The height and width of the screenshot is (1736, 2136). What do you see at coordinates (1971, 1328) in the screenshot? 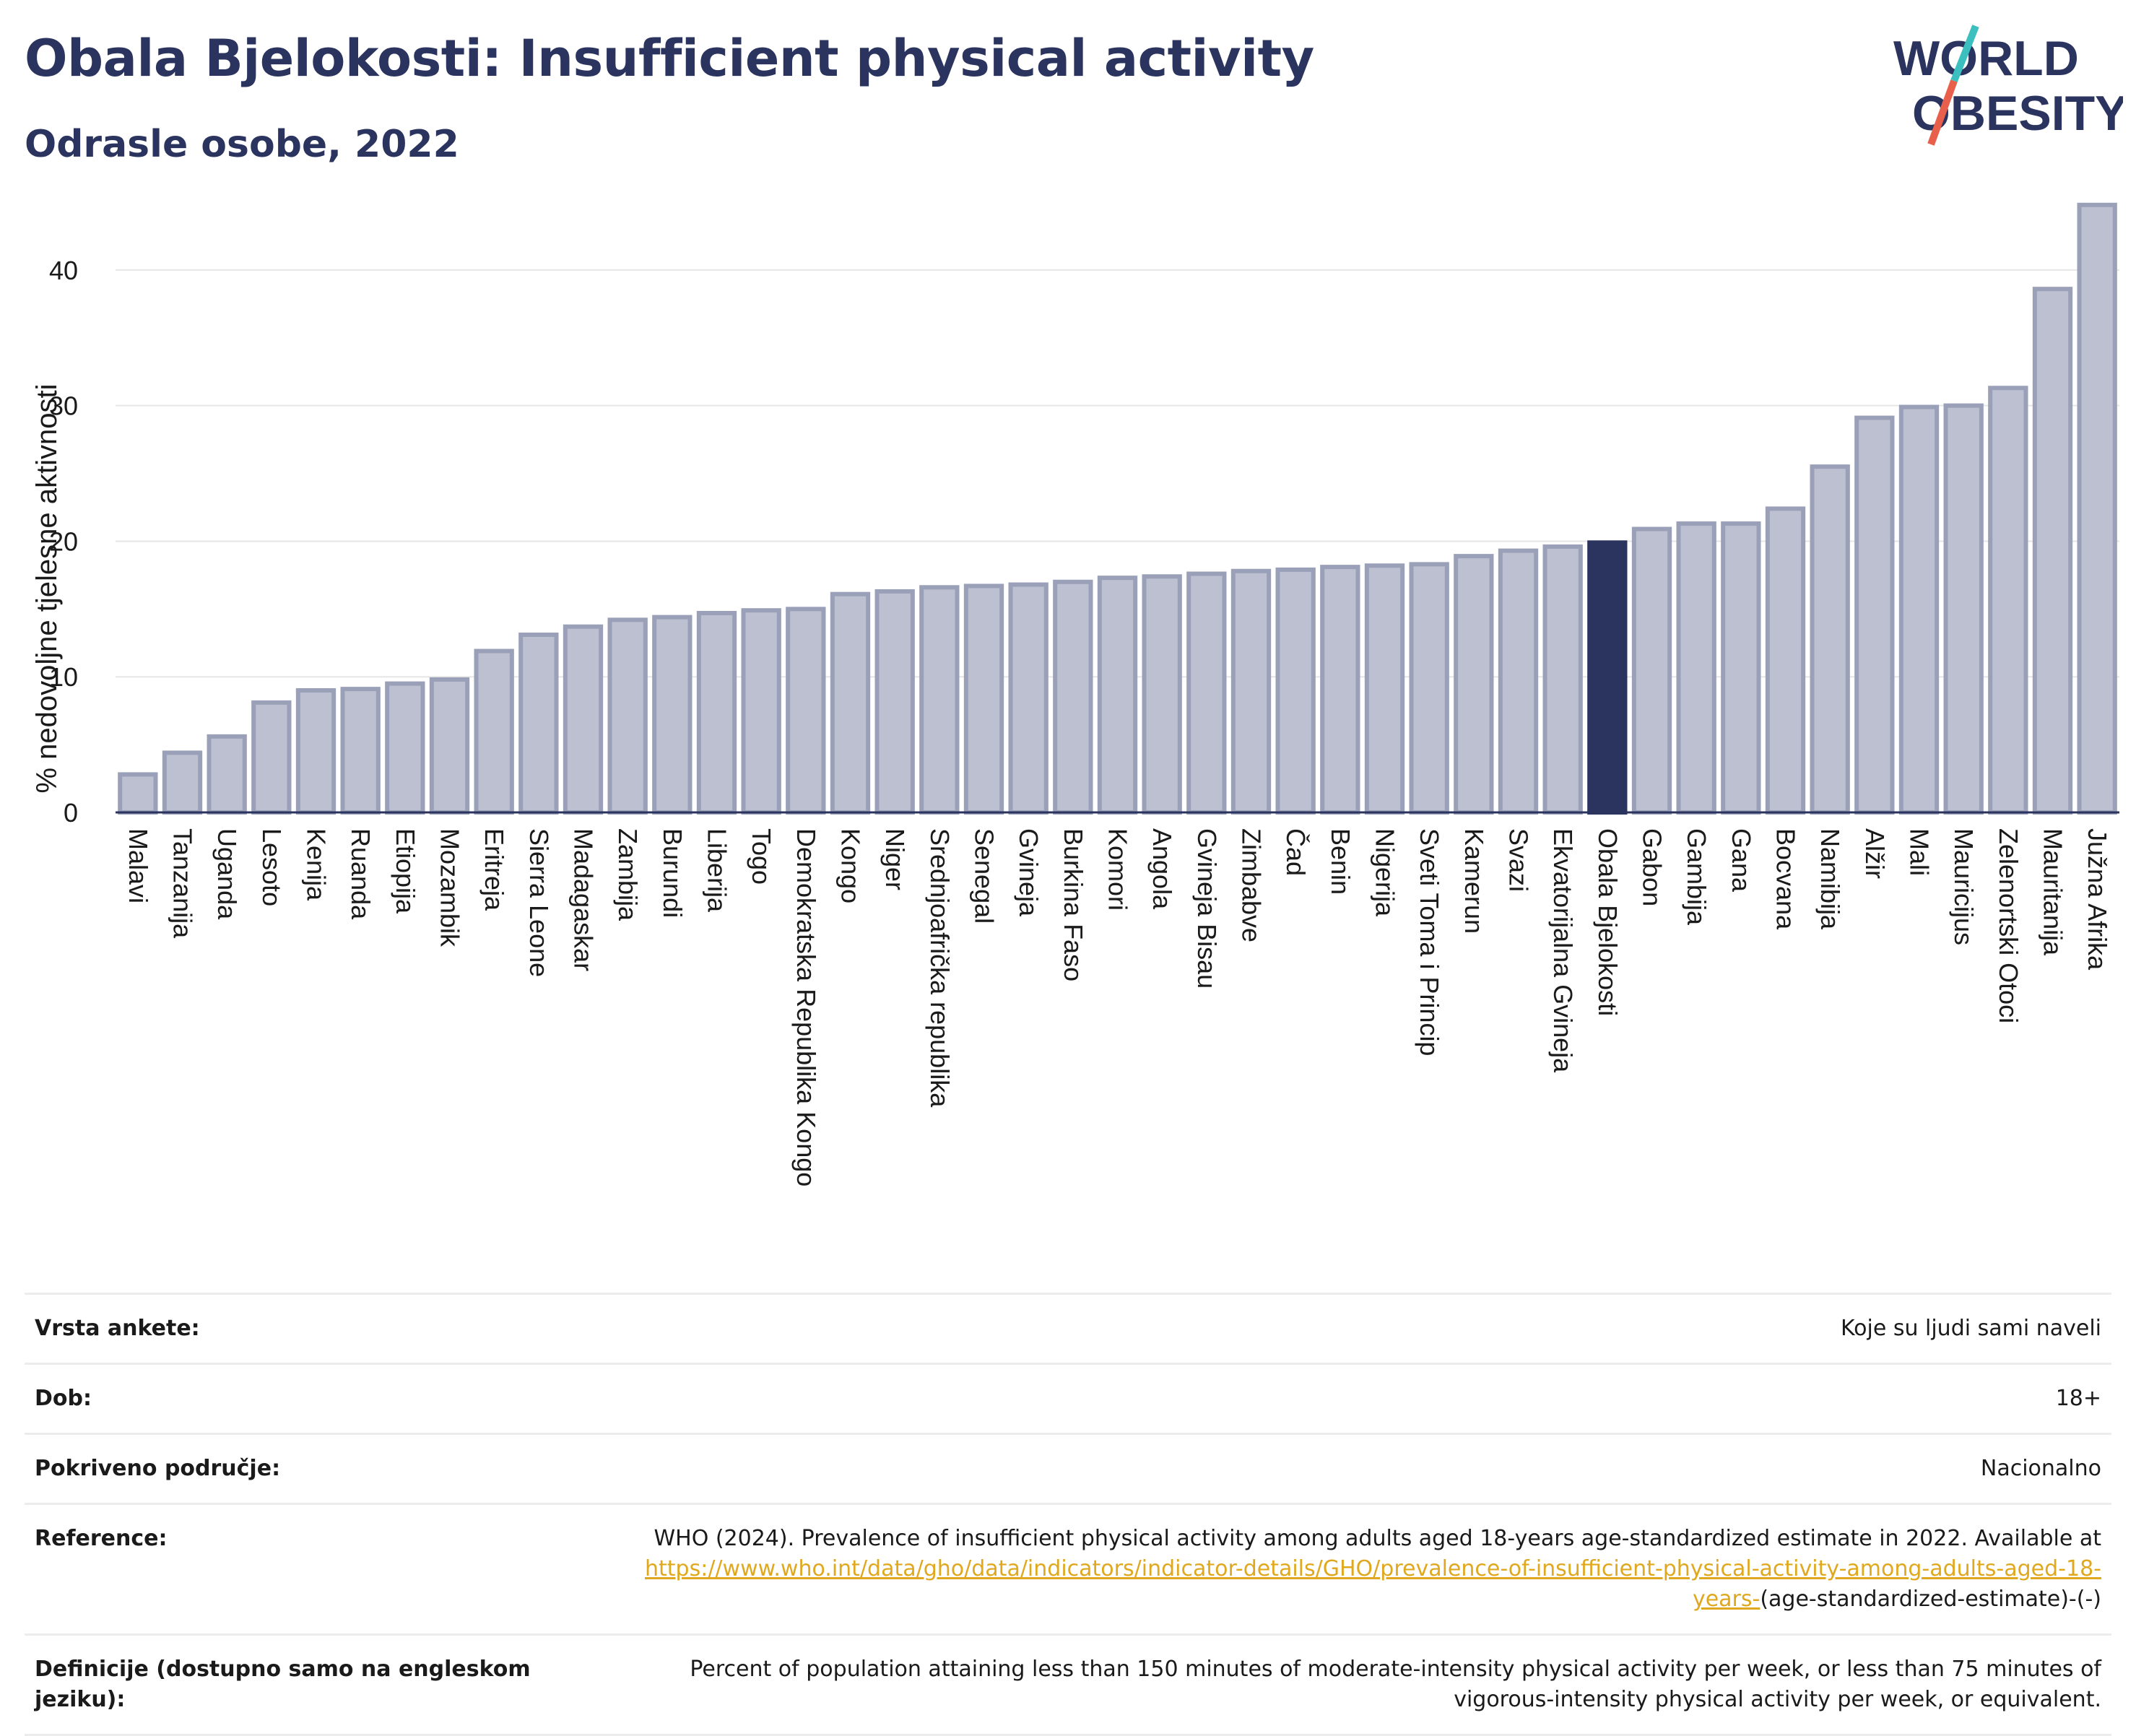
I see `survey-type-value: Koje su ljudi sami naveli` at bounding box center [1971, 1328].